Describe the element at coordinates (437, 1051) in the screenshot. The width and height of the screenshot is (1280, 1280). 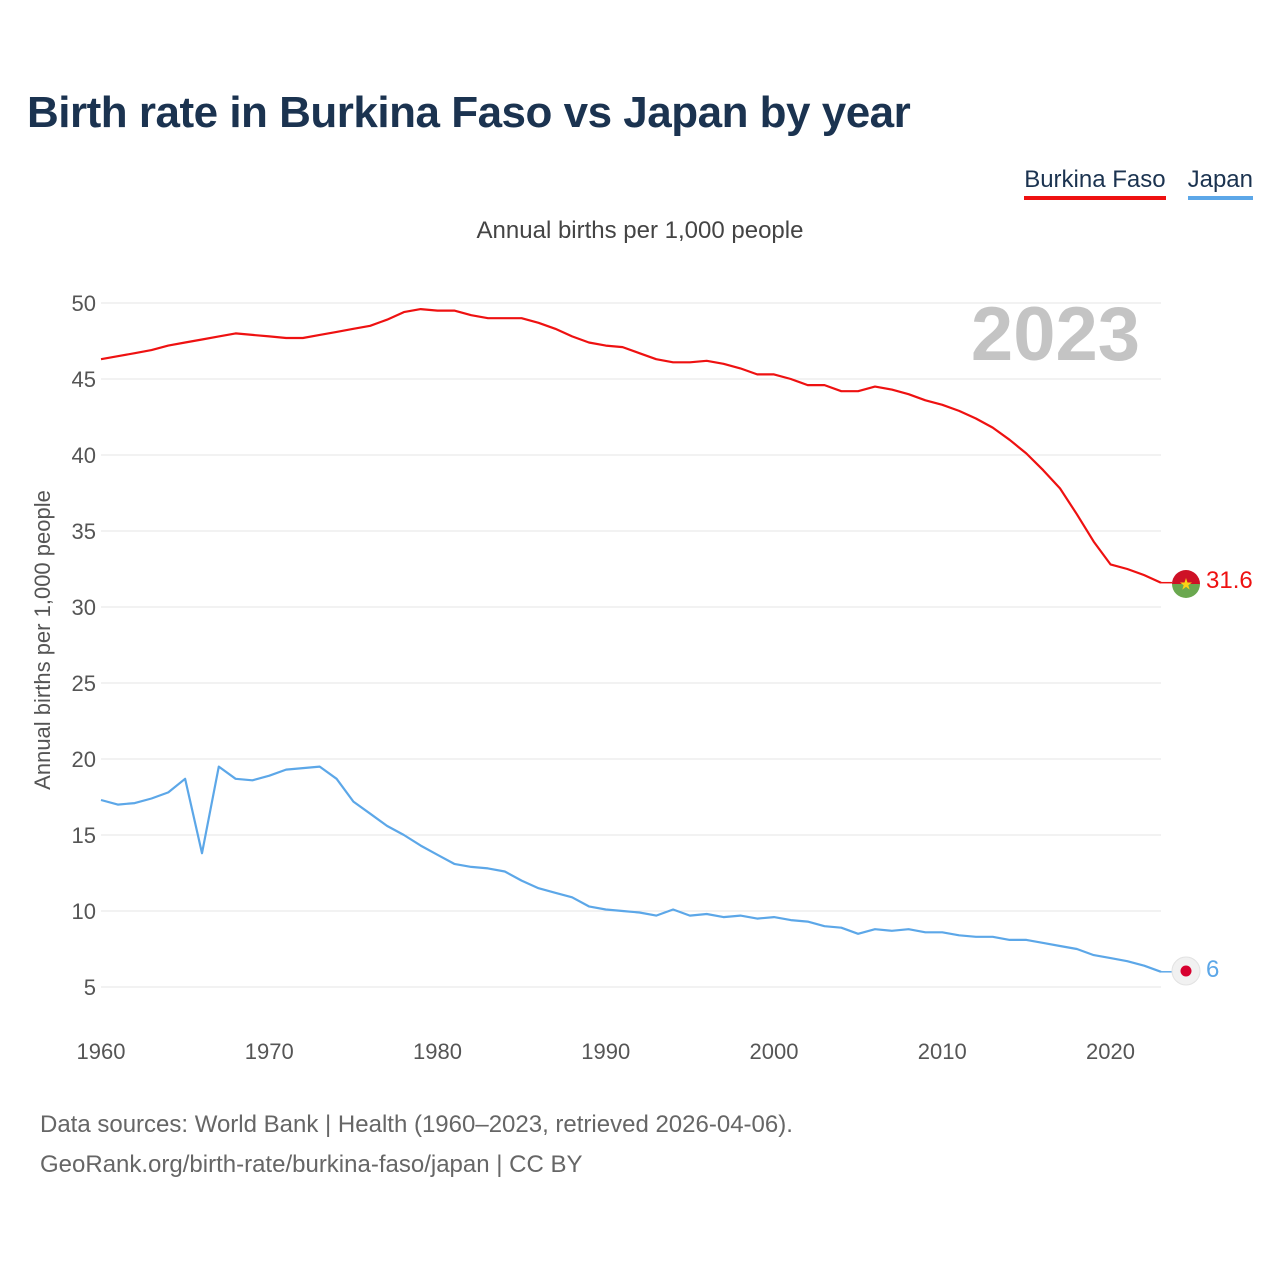
I see `x-tick-label: 1980` at that location.